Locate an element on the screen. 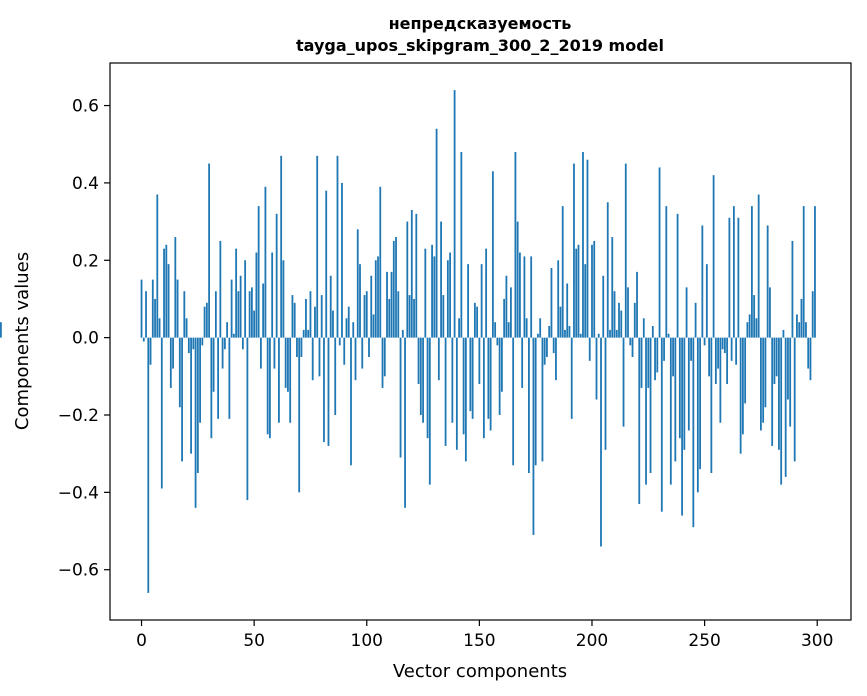 The width and height of the screenshot is (867, 696). y-tick-label: −0.2 is located at coordinates (78, 416).